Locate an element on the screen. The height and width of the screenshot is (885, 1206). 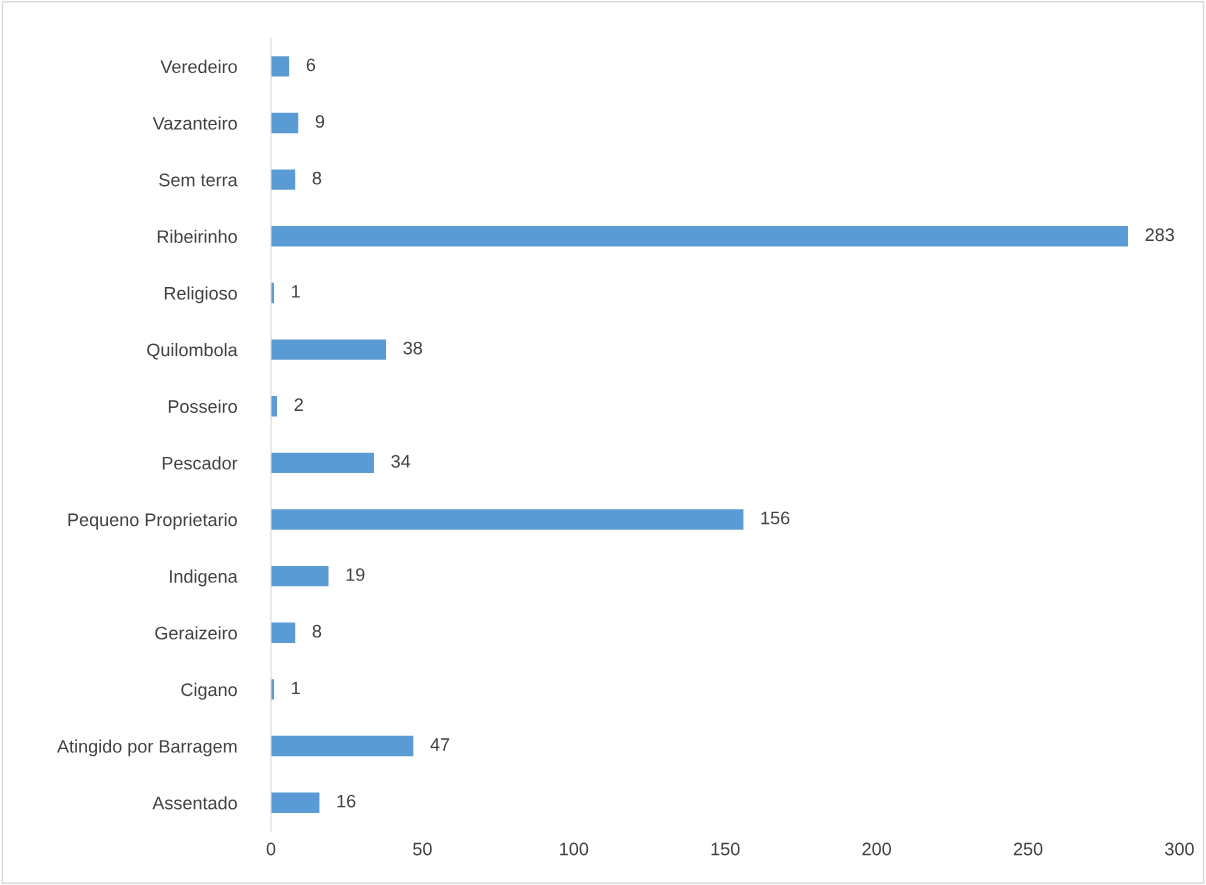
data-label: 6 is located at coordinates (311, 65).